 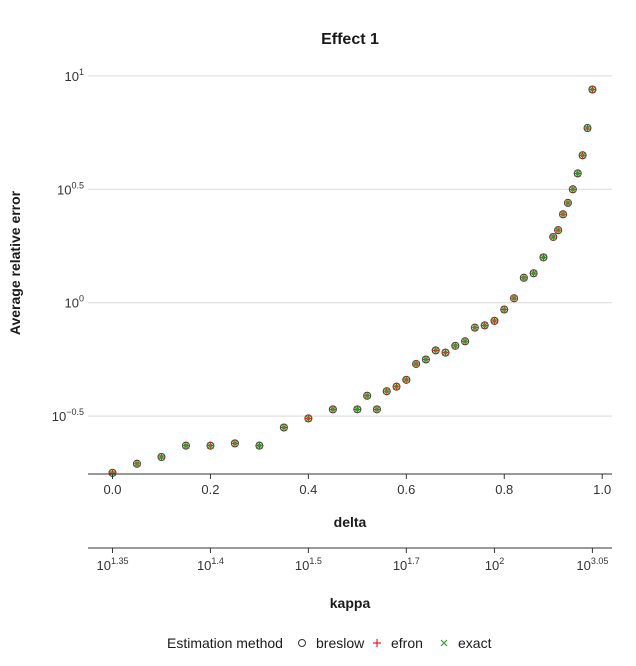 I want to click on x-tick-label: 0.8, so click(x=504, y=489).